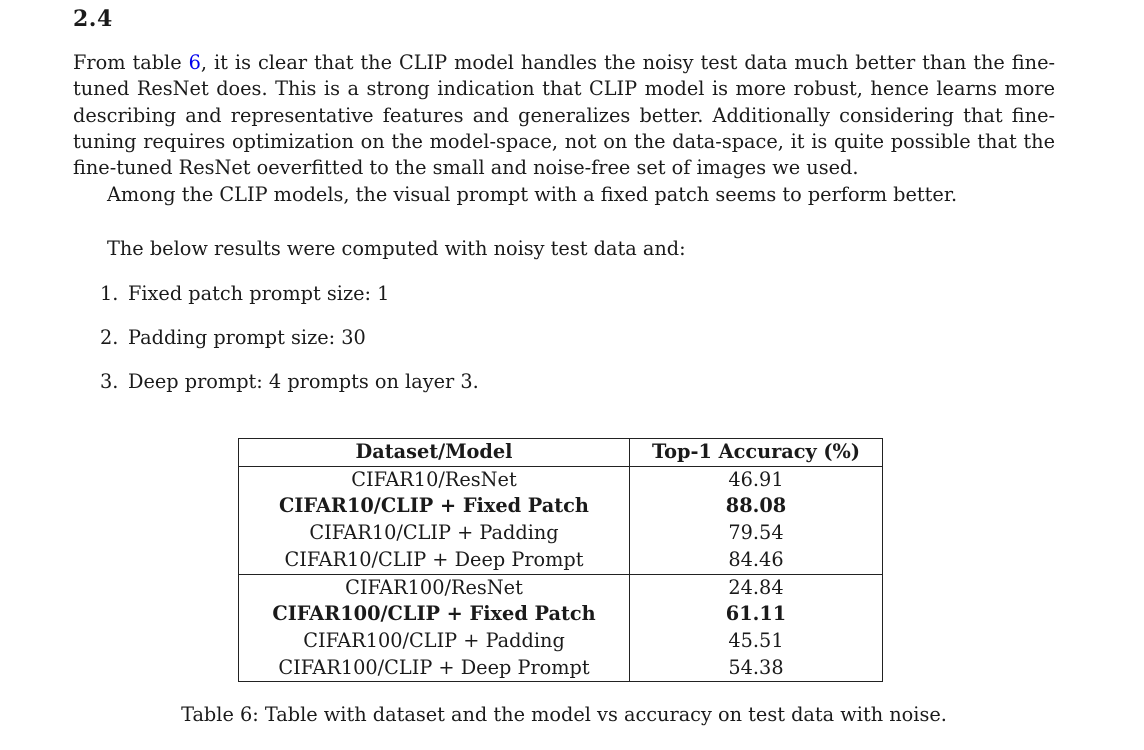 The image size is (1144, 750). What do you see at coordinates (756, 667) in the screenshot?
I see `cell-accuracy: 54.38` at bounding box center [756, 667].